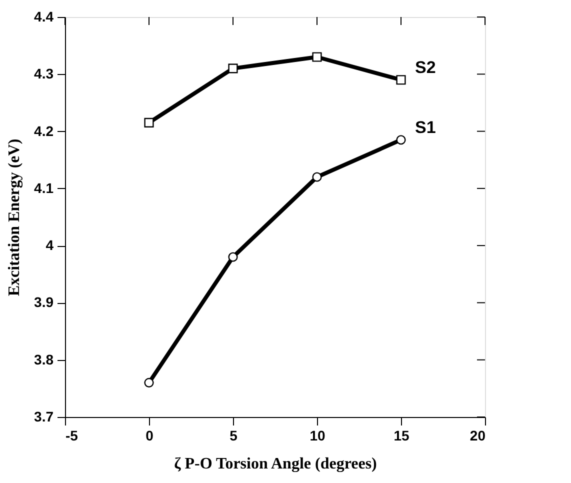 The height and width of the screenshot is (483, 571). I want to click on x-axis-title: ζ P-O Torsion Angle (degrees), so click(275, 464).